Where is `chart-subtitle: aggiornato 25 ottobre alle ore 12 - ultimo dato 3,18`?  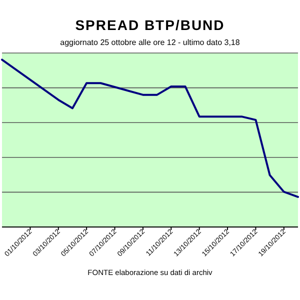
chart-subtitle: aggiornato 25 ottobre alle ore 12 - ultimo dato 3,18 is located at coordinates (150, 42).